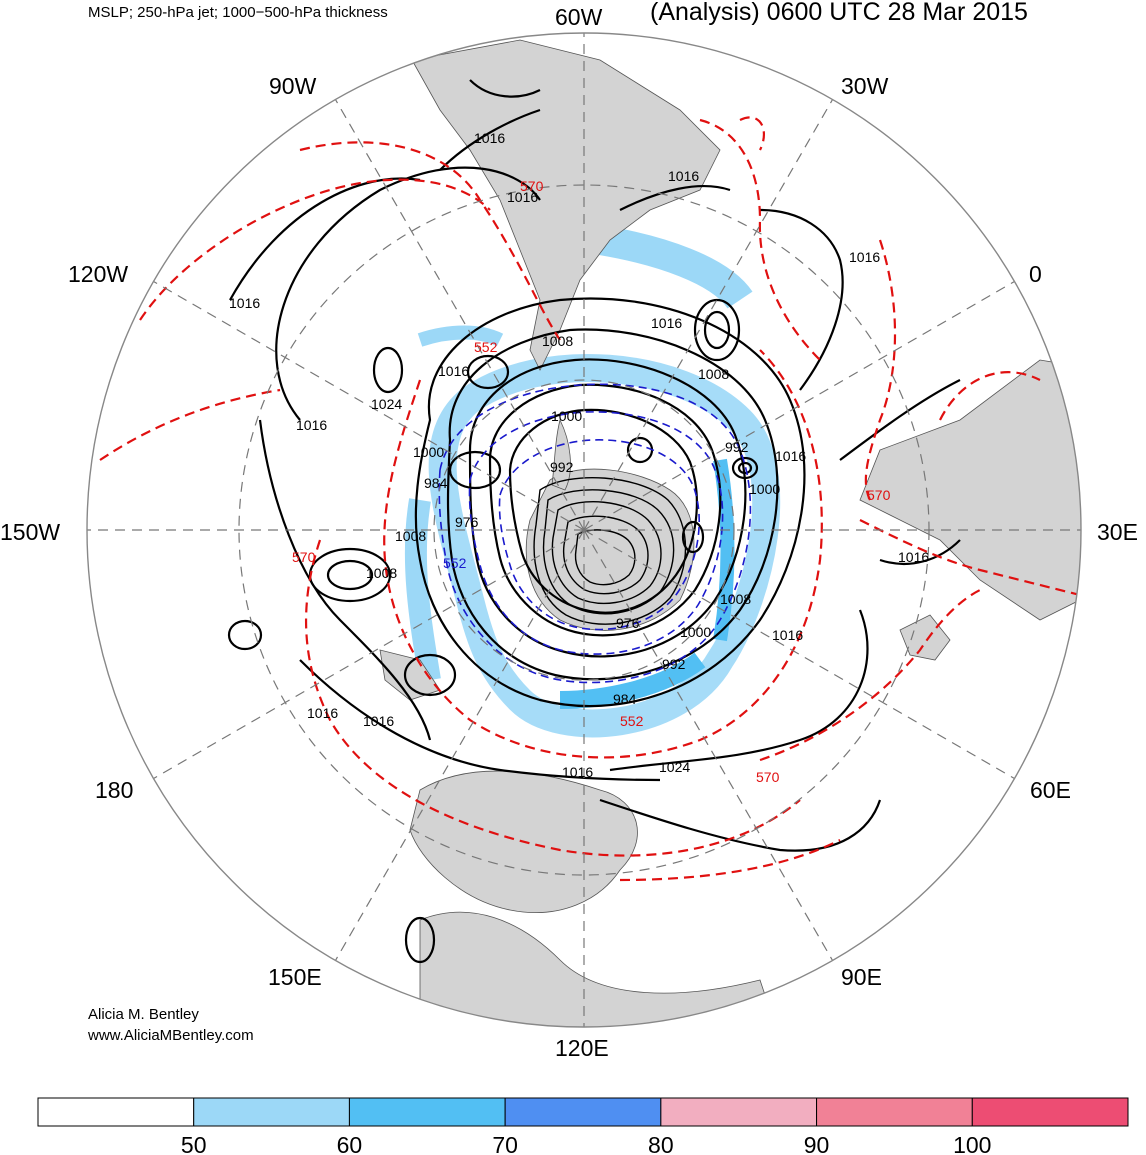 This screenshot has width=1146, height=1155. I want to click on lon-label: 150E, so click(295, 977).